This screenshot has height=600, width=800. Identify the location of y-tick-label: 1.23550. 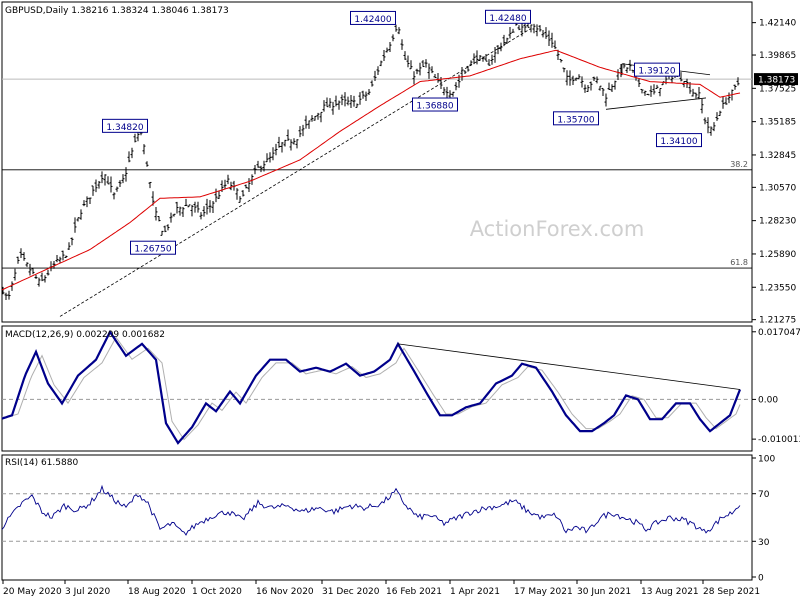
(777, 288).